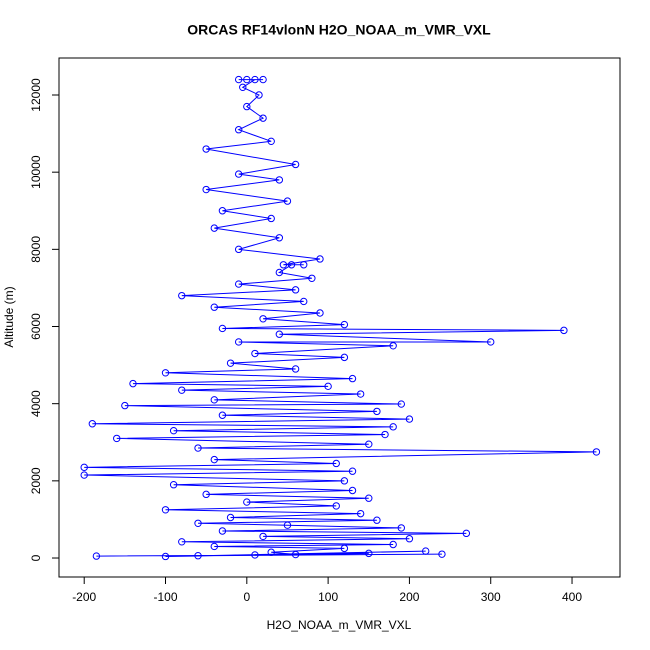  Describe the element at coordinates (36, 557) in the screenshot. I see `y-tick-label: 0` at that location.